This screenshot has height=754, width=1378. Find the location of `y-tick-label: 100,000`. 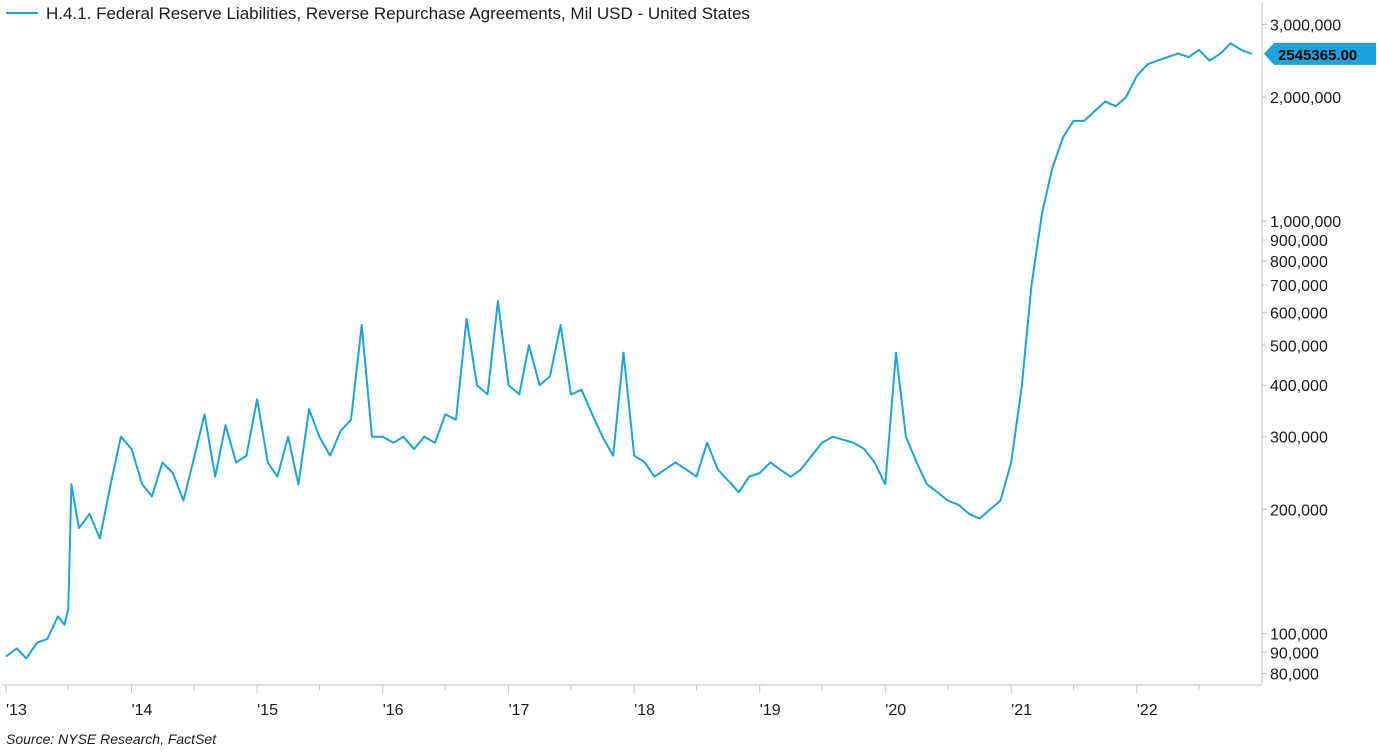

y-tick-label: 100,000 is located at coordinates (1299, 634).